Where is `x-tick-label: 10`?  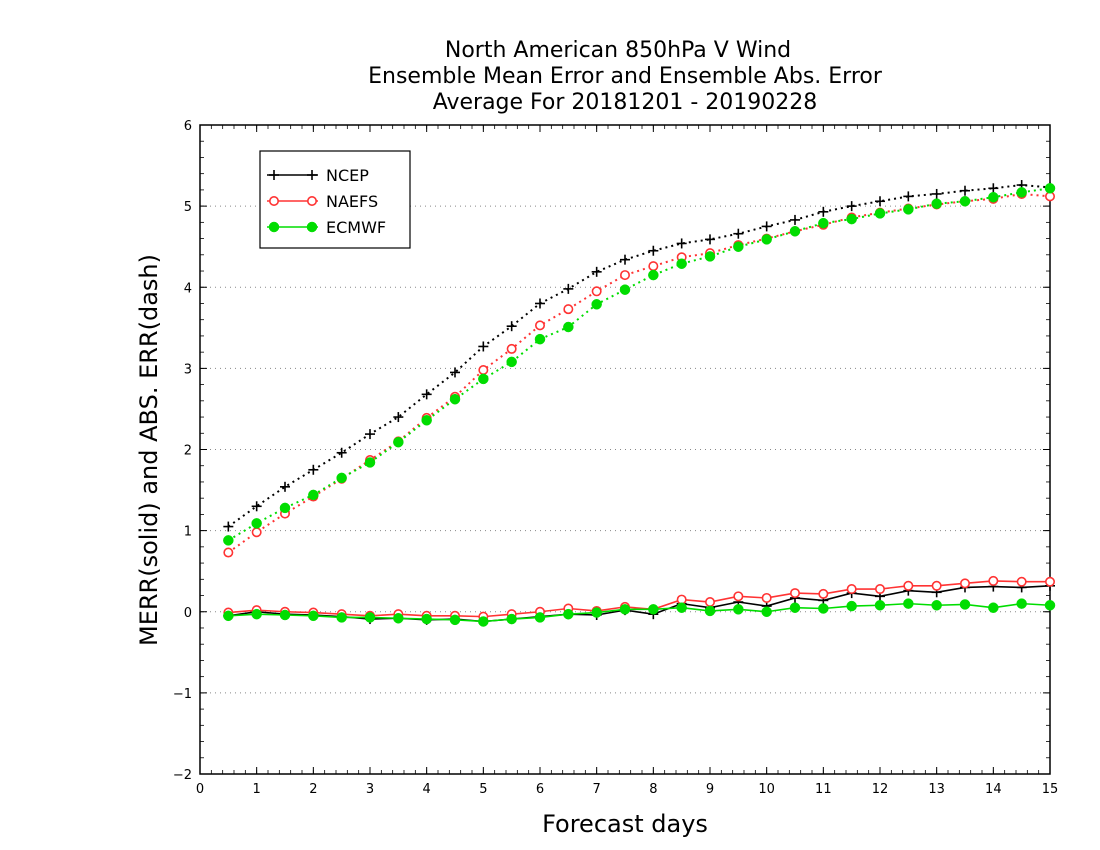 x-tick-label: 10 is located at coordinates (766, 789).